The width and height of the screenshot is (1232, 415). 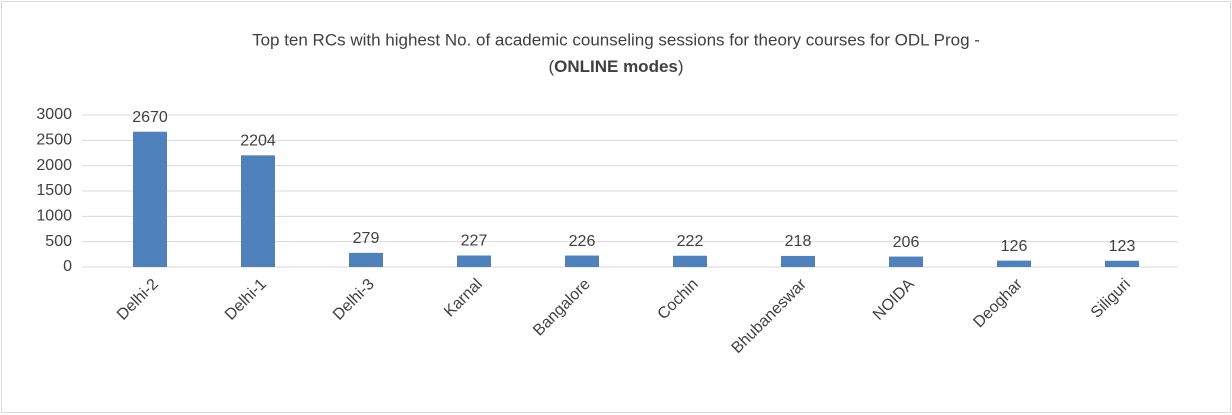 What do you see at coordinates (258, 141) in the screenshot?
I see `value-label: 2204` at bounding box center [258, 141].